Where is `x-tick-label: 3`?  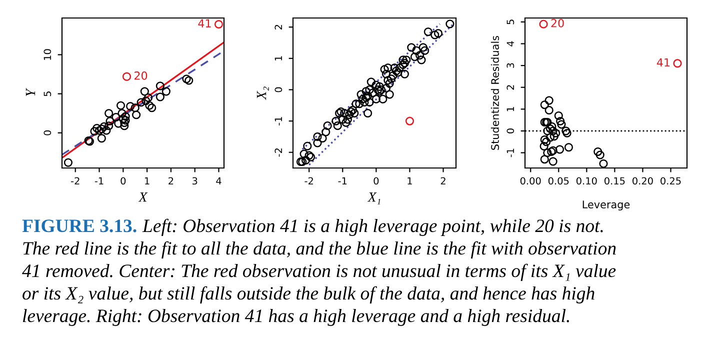 x-tick-label: 3 is located at coordinates (195, 181).